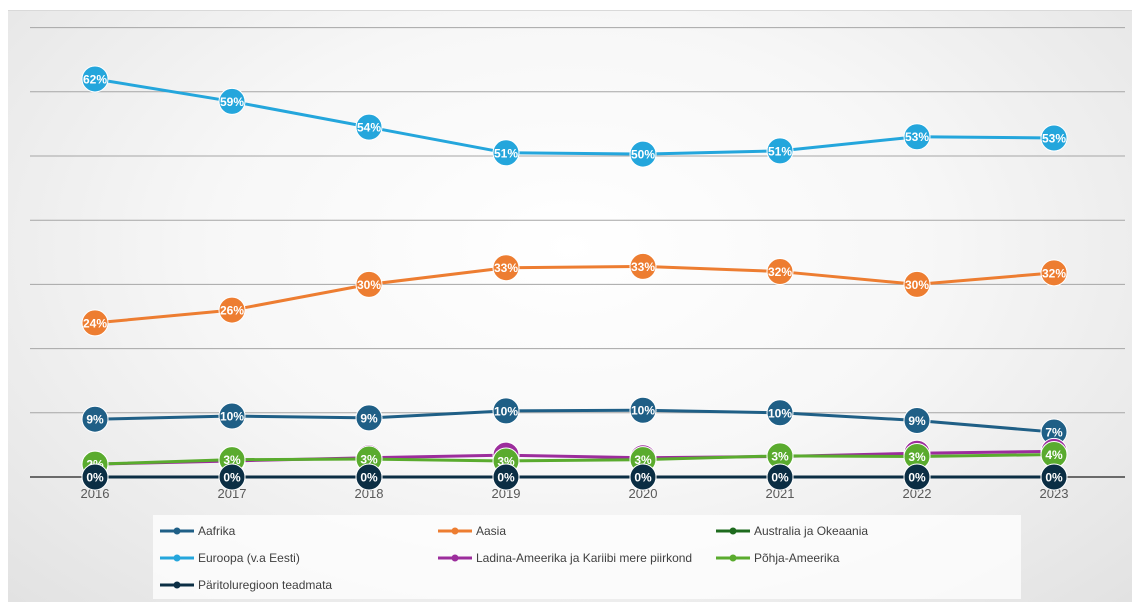 The image size is (1132, 602). I want to click on legend-label: Aasia, so click(491, 531).